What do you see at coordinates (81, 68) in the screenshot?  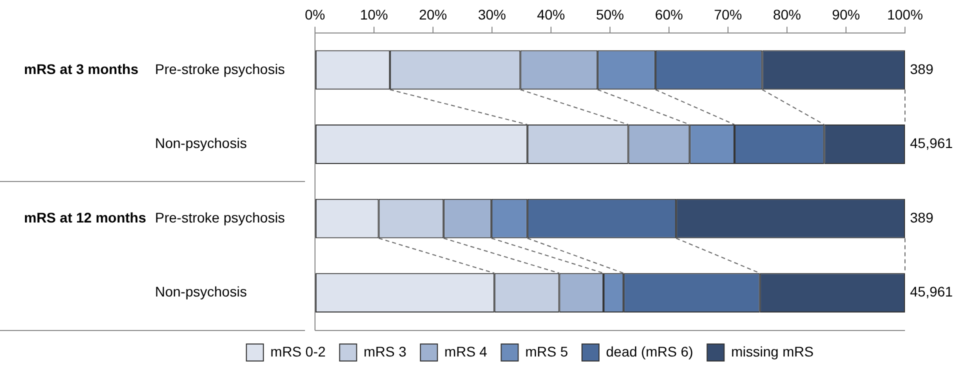 I see `text: mRS at 3 months` at bounding box center [81, 68].